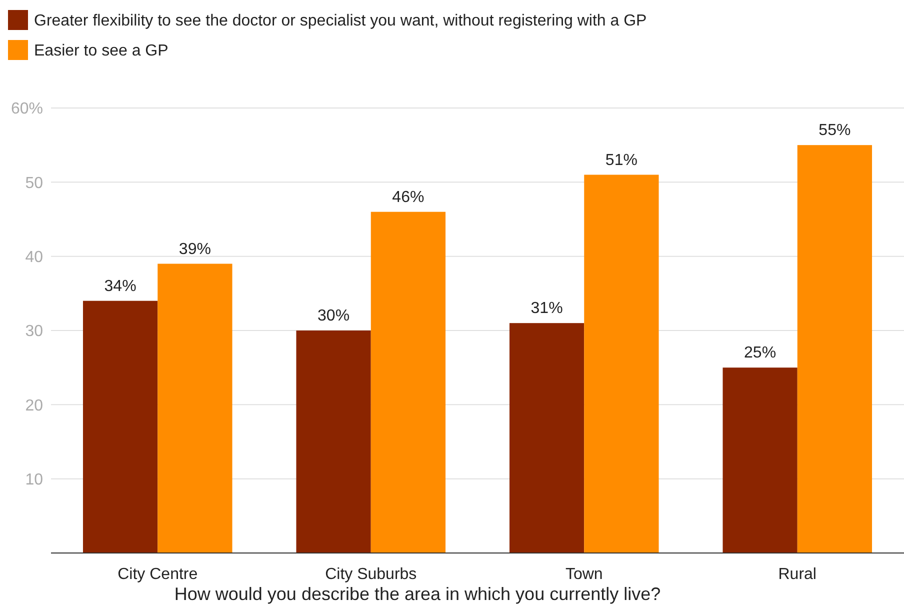 This screenshot has height=608, width=904. I want to click on data-label: 25%, so click(760, 353).